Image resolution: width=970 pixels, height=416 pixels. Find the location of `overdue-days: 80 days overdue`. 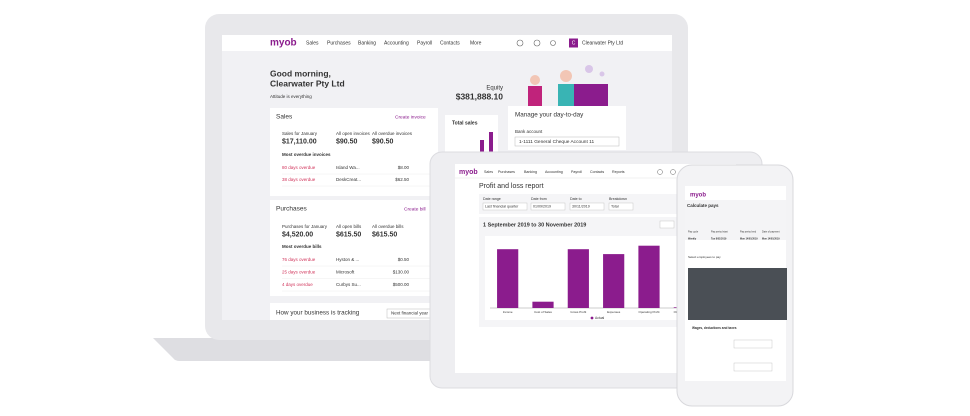

overdue-days: 80 days overdue is located at coordinates (299, 167).